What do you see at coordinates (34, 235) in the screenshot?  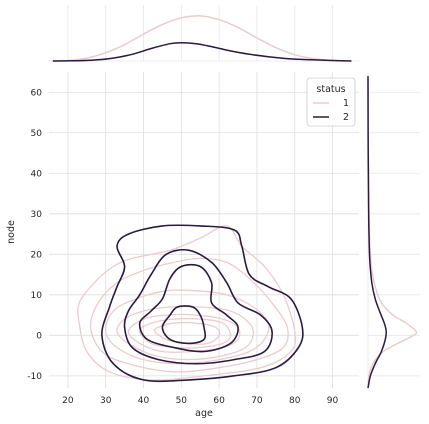 I see `y-tick-labels: -10 0 10 20 30 40 50 60` at bounding box center [34, 235].